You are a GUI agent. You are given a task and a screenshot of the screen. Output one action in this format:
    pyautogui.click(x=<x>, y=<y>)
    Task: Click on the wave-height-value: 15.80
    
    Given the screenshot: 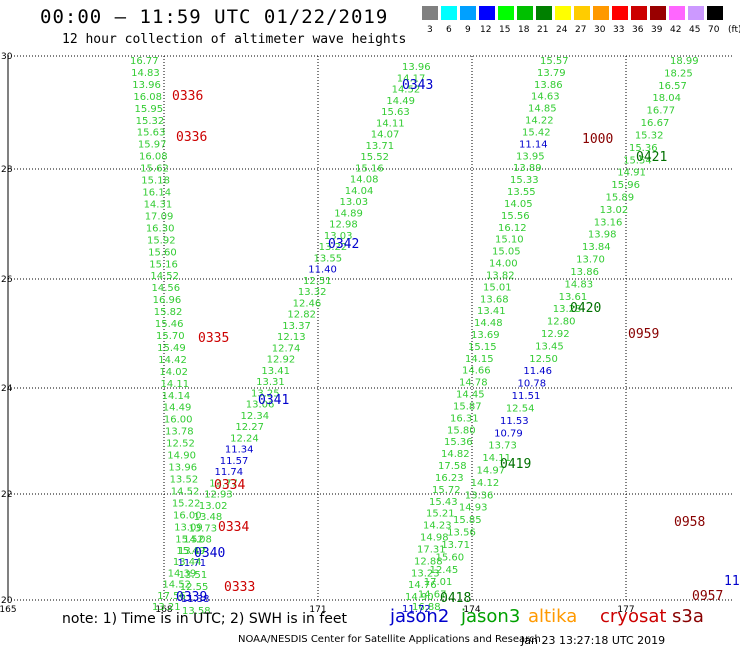 What is the action you would take?
    pyautogui.click(x=461, y=430)
    